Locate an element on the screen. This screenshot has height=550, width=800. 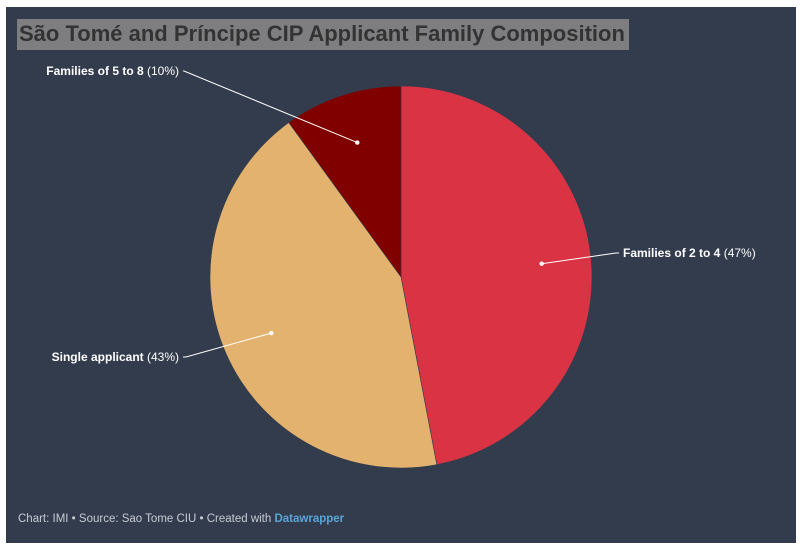
slice-label: Single applicant (43%) is located at coordinates (115, 357).